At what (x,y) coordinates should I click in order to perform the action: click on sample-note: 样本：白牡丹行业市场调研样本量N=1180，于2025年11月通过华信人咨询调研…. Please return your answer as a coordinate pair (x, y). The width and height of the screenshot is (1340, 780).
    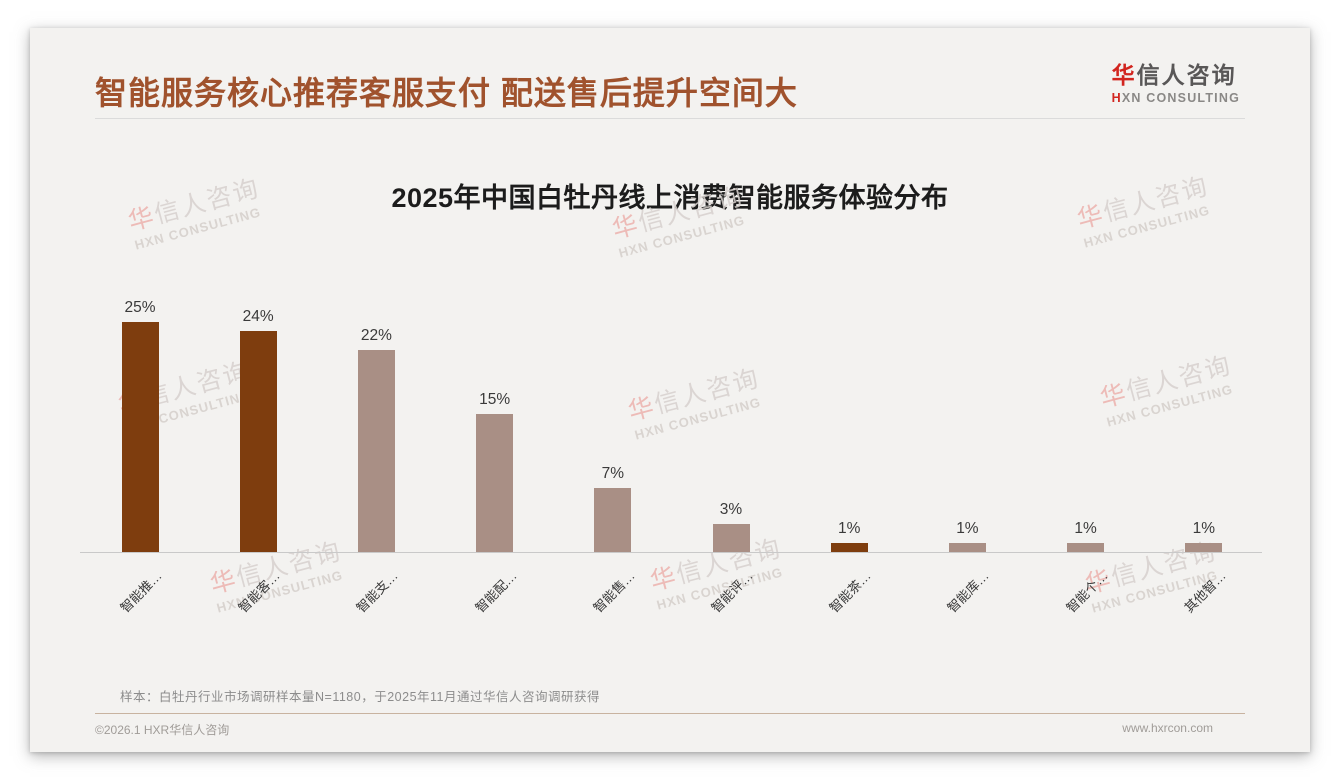
    Looking at the image, I should click on (360, 697).